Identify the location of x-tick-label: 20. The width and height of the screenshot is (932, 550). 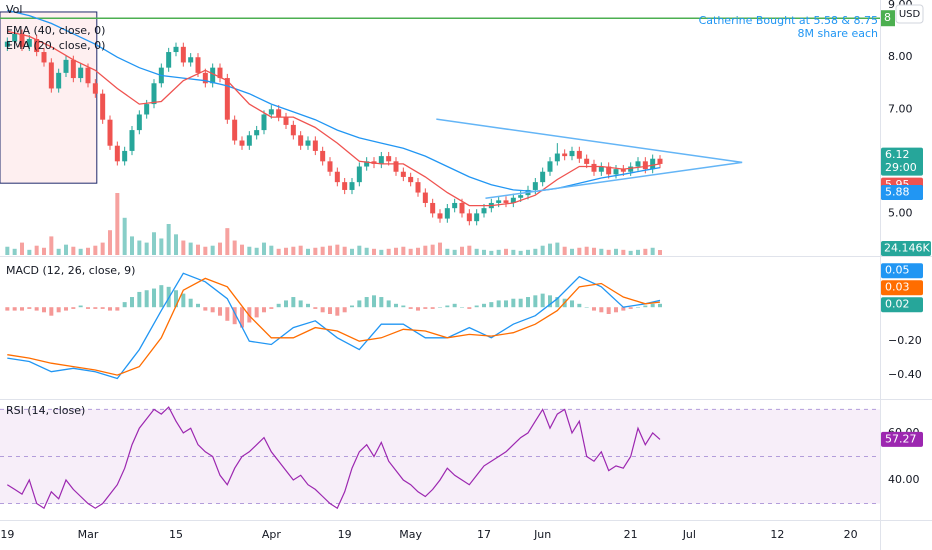
(851, 534).